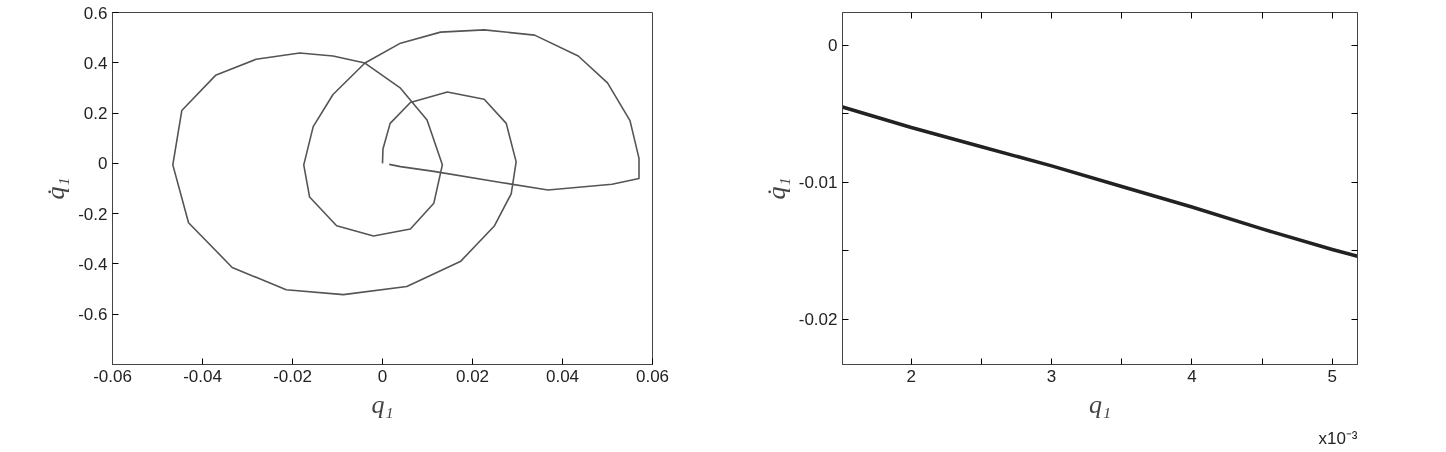 Image resolution: width=1446 pixels, height=452 pixels. Describe the element at coordinates (93, 264) in the screenshot. I see `y-tick-label: -0.4` at that location.